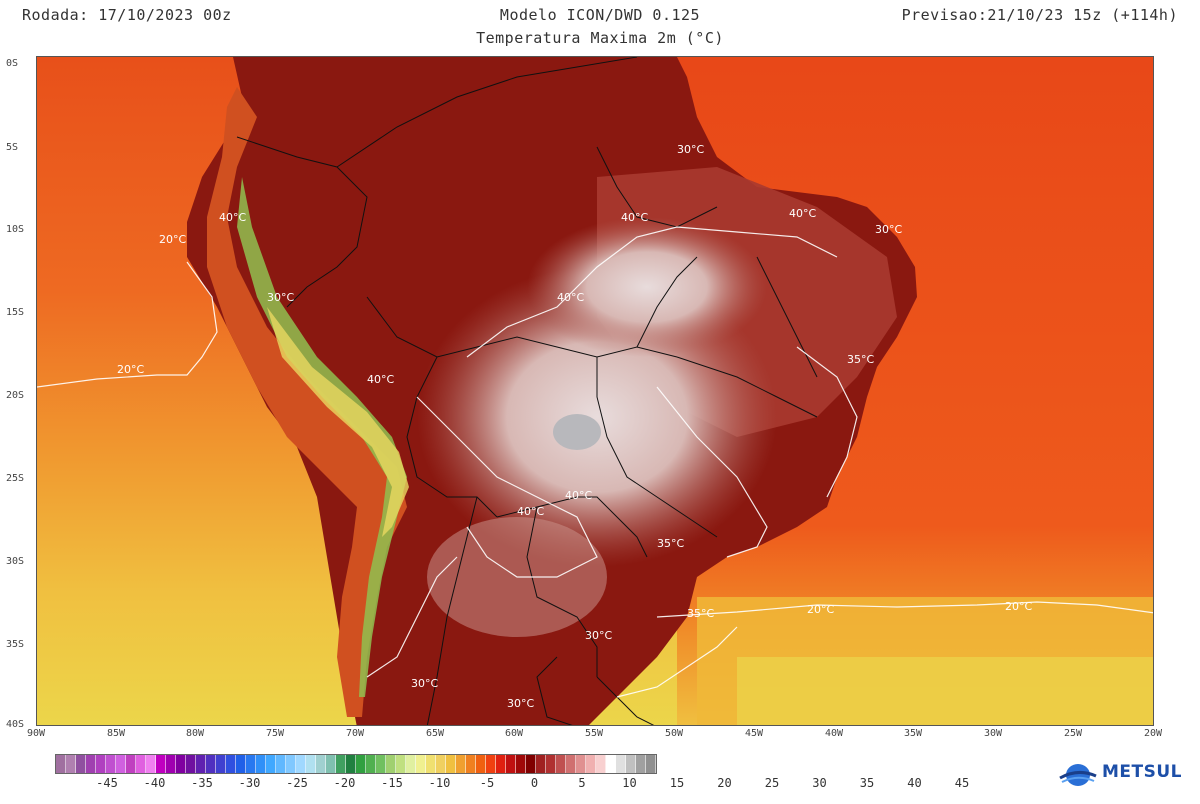  Describe the element at coordinates (127, 15) in the screenshot. I see `run-date: Rodada: 17/10/2023 00z` at that location.